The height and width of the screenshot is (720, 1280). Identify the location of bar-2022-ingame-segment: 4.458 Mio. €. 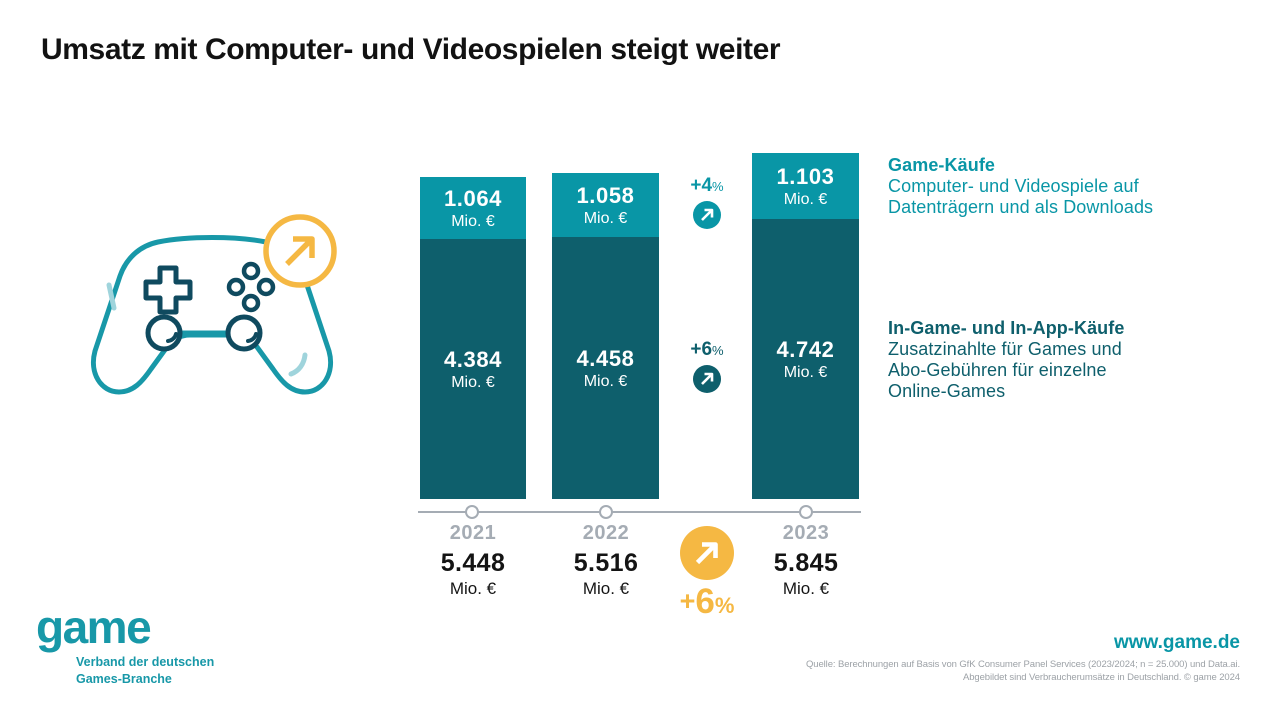
(605, 368).